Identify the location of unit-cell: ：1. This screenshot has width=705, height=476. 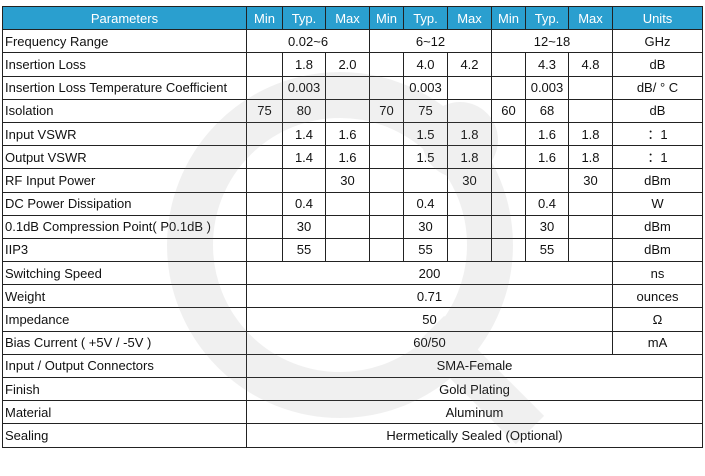
(657, 134).